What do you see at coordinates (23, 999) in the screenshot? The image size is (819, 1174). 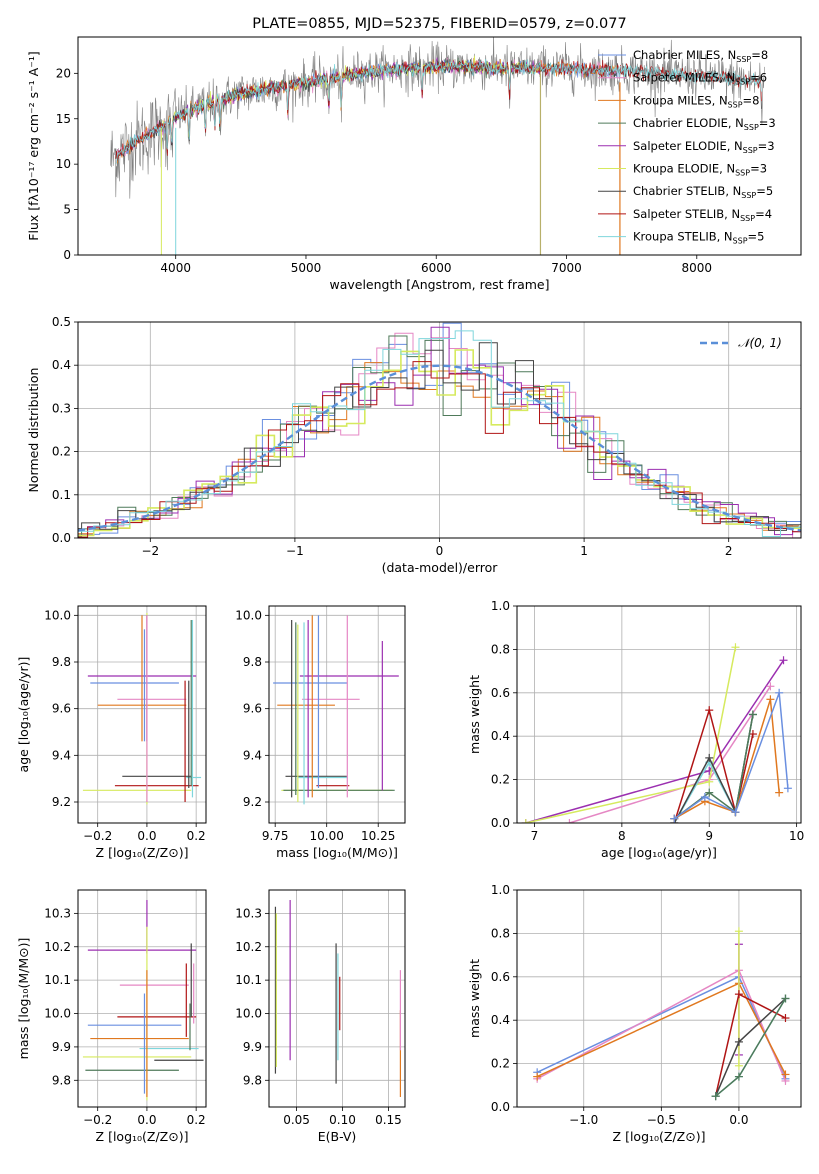 I see `y-axis-label: mass [log₁₀(M/M⊙)]` at bounding box center [23, 999].